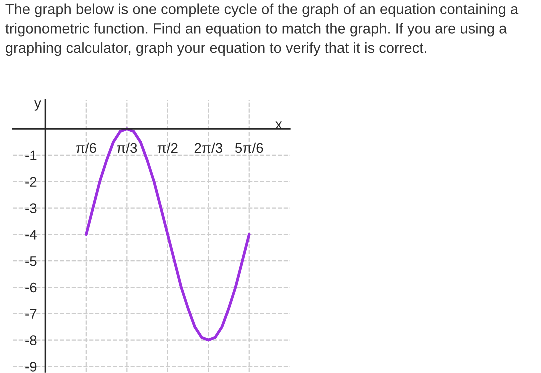  Describe the element at coordinates (31, 209) in the screenshot. I see `y-tick-label: -3` at that location.